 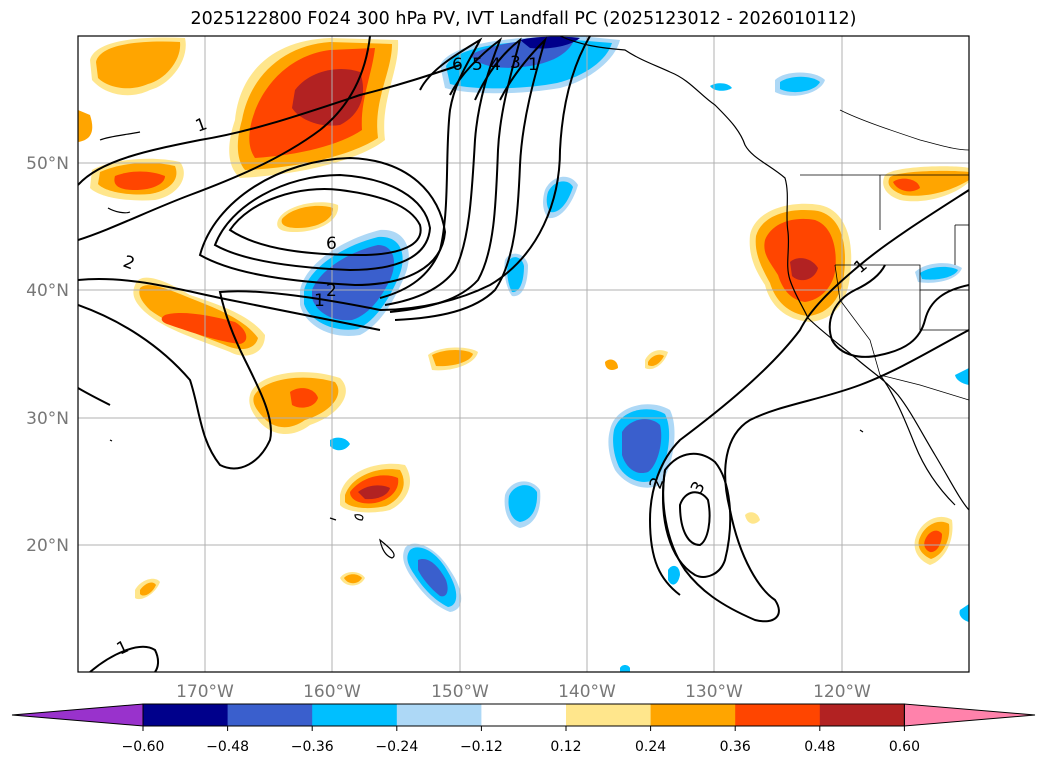 I want to click on contour-label: 5, so click(x=477, y=65).